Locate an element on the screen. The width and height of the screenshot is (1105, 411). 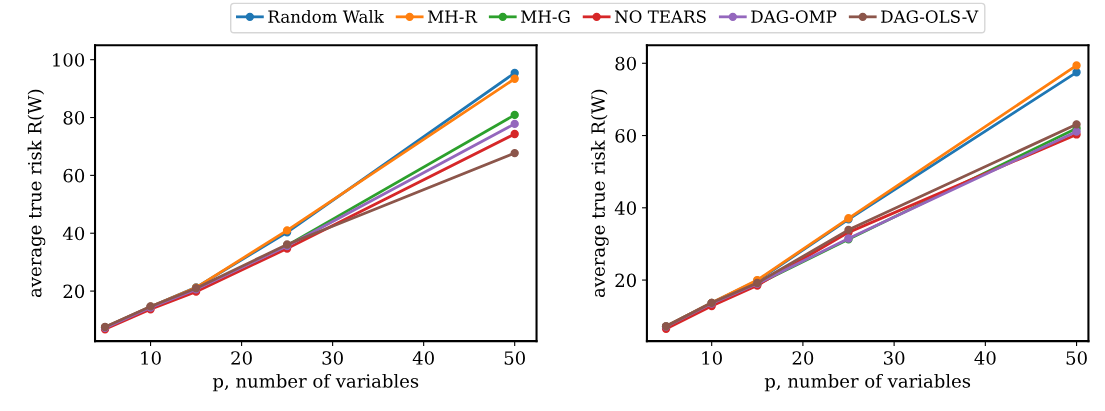
legend-label: NO TEARS is located at coordinates (660, 16).